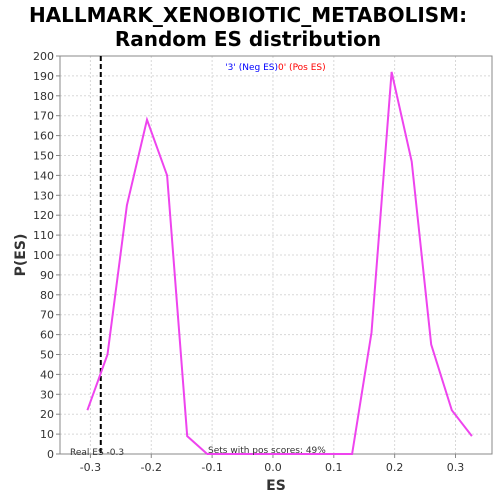 This screenshot has width=500, height=500. What do you see at coordinates (90, 467) in the screenshot?
I see `x-tick-label: -0.3` at bounding box center [90, 467].